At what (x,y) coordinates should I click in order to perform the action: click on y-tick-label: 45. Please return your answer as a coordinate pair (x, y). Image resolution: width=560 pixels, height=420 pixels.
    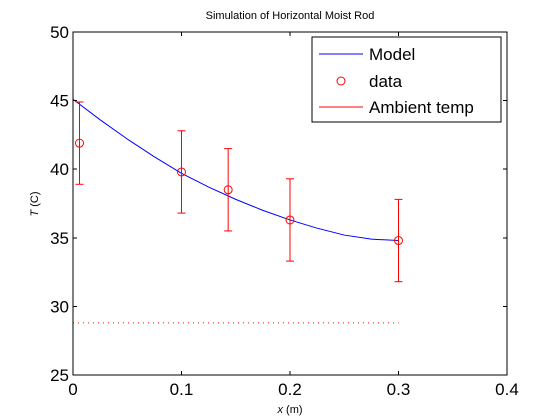
    Looking at the image, I should click on (59, 101).